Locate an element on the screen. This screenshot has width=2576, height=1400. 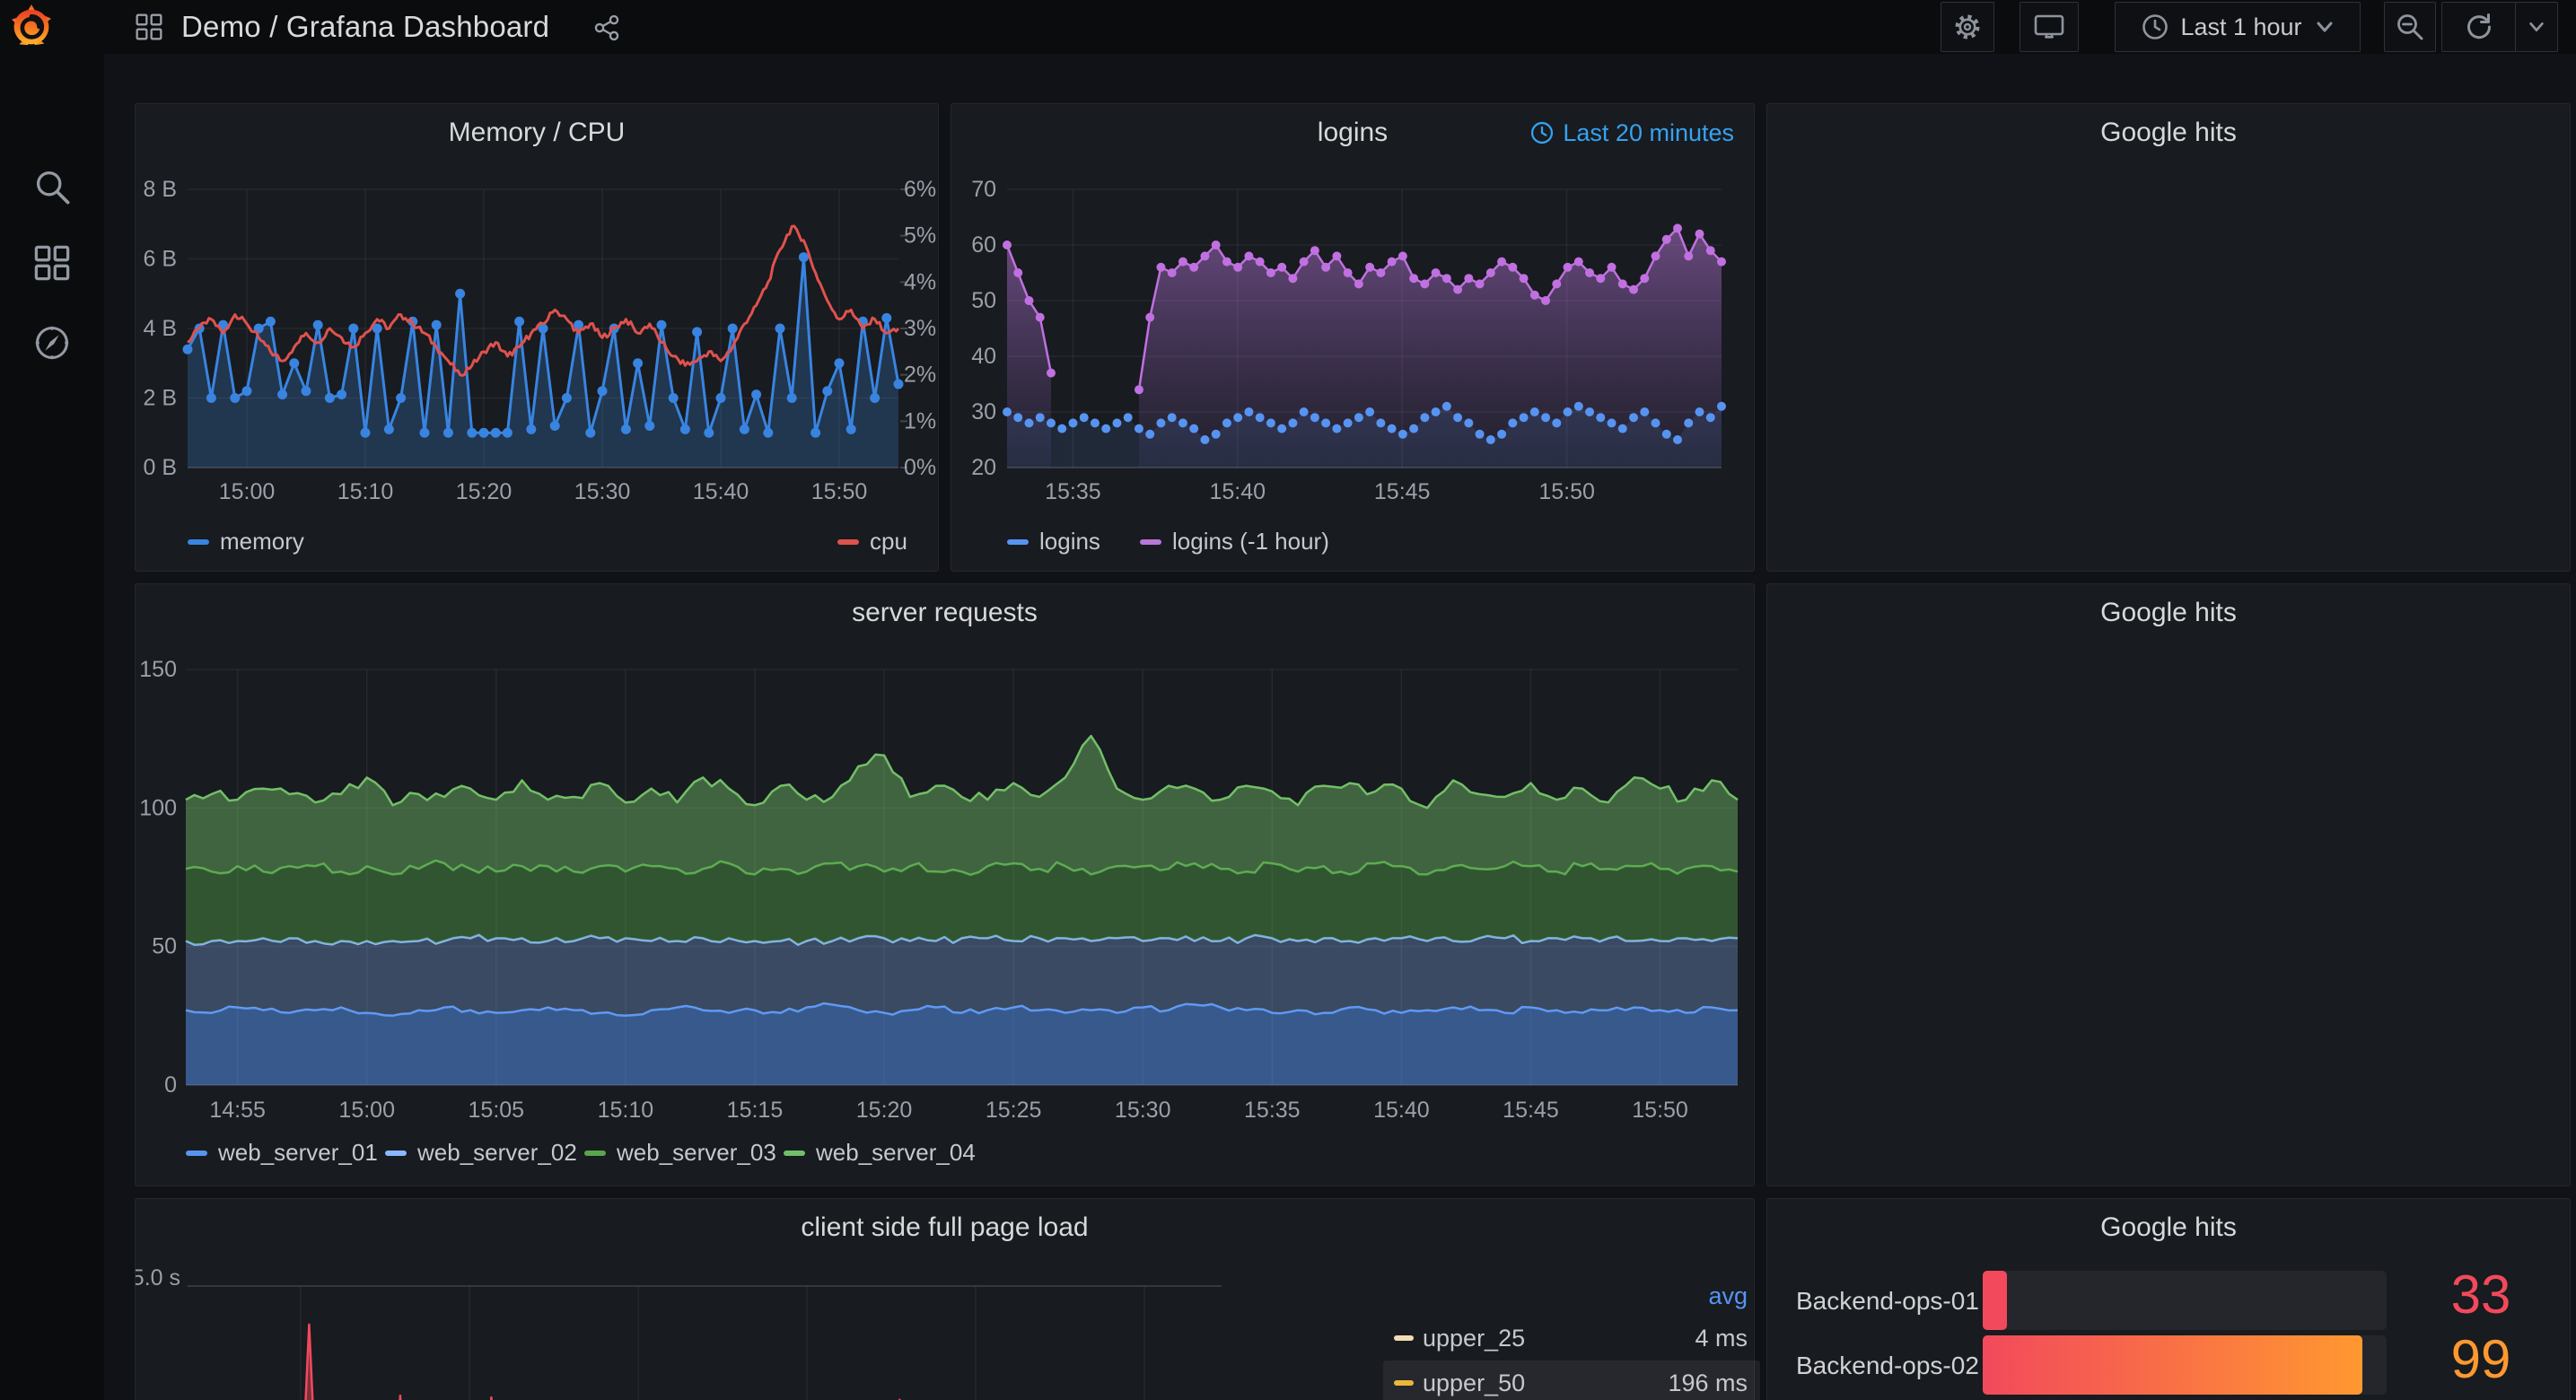
gauge-value: 33 is located at coordinates (2480, 1295).